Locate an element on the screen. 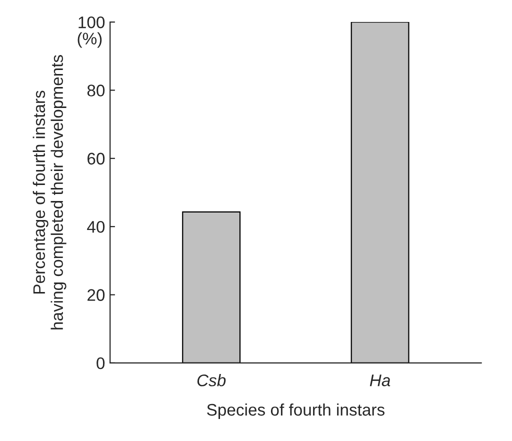 The image size is (512, 441). y-axis-title: Percentage of fourth instars having completed their developments is located at coordinates (49, 192).